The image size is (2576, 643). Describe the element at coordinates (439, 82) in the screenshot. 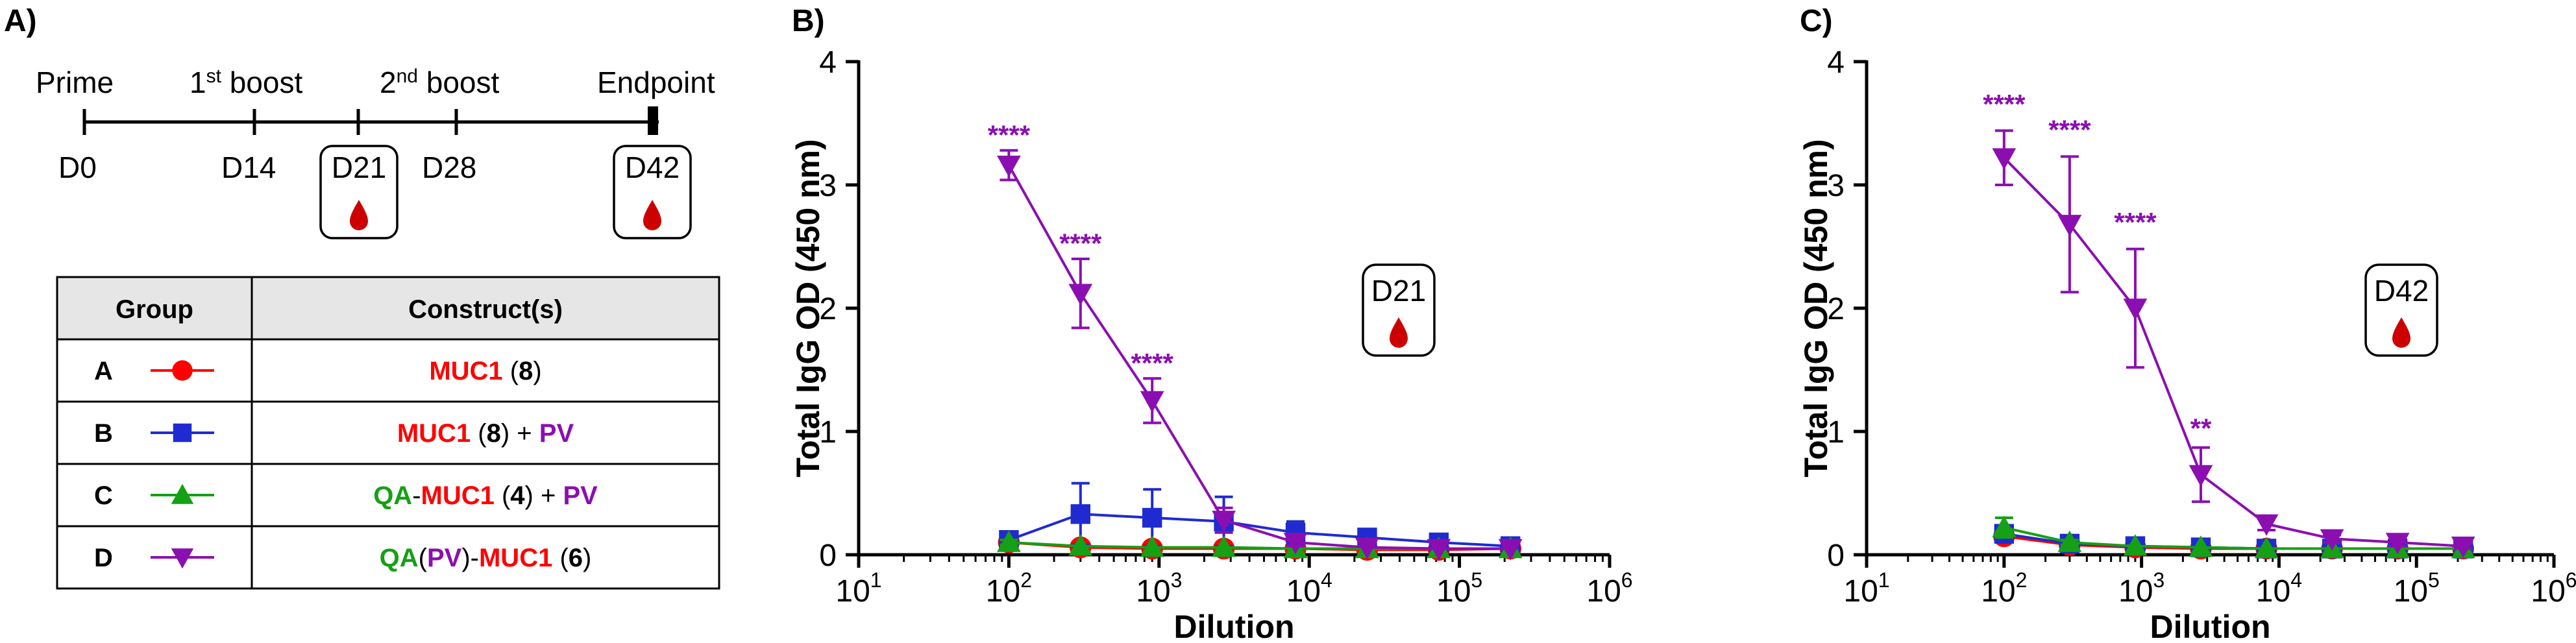

I see `timeline-boost2-label: 2nd boost` at that location.